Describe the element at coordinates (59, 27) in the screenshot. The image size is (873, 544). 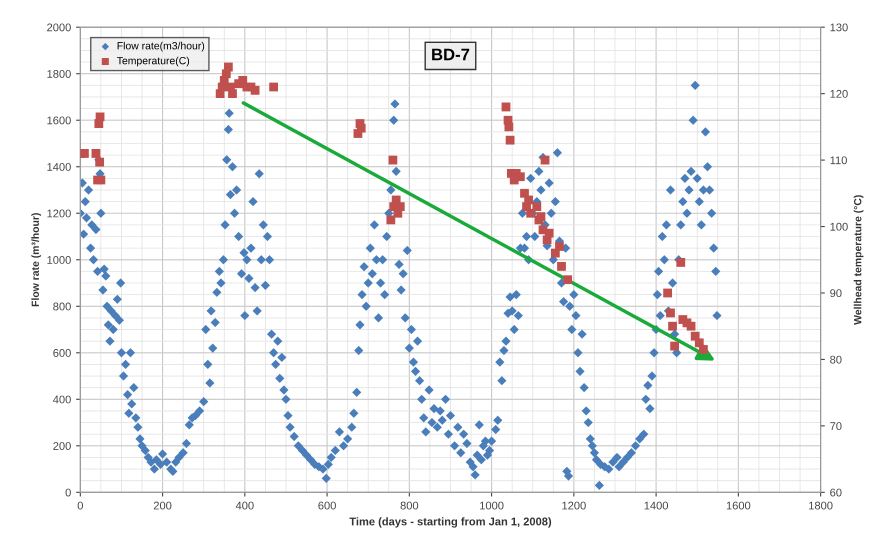
I see `y-tick-label: 2000` at that location.